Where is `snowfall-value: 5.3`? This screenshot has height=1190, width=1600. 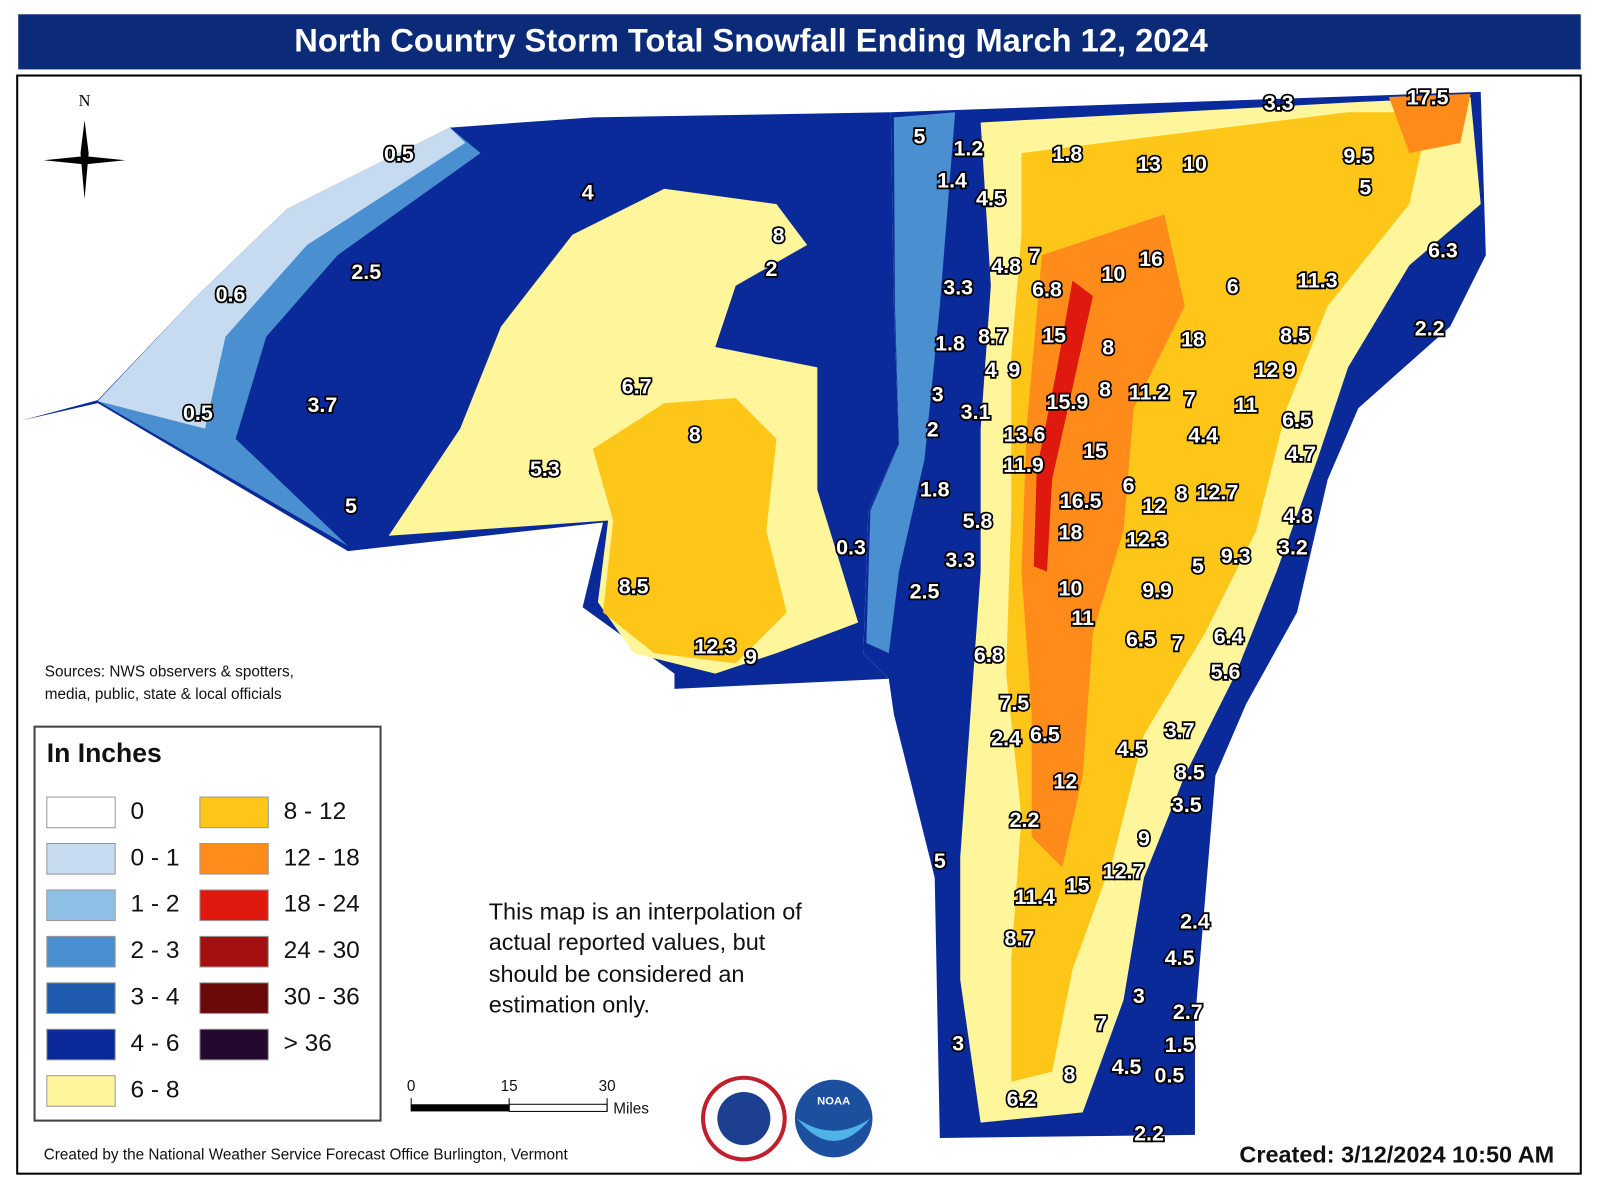 snowfall-value: 5.3 is located at coordinates (545, 469).